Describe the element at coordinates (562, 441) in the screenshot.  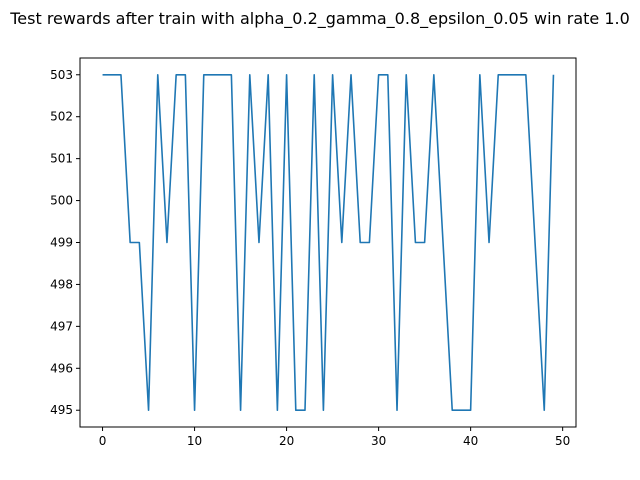
I see `x-tick-label: 50` at that location.